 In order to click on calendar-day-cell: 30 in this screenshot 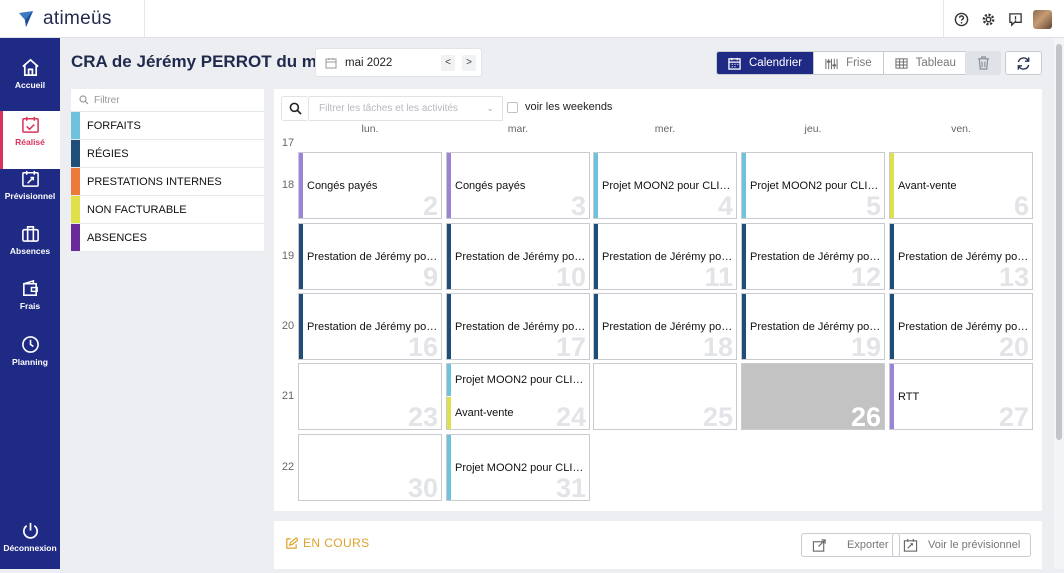, I will do `click(370, 467)`.